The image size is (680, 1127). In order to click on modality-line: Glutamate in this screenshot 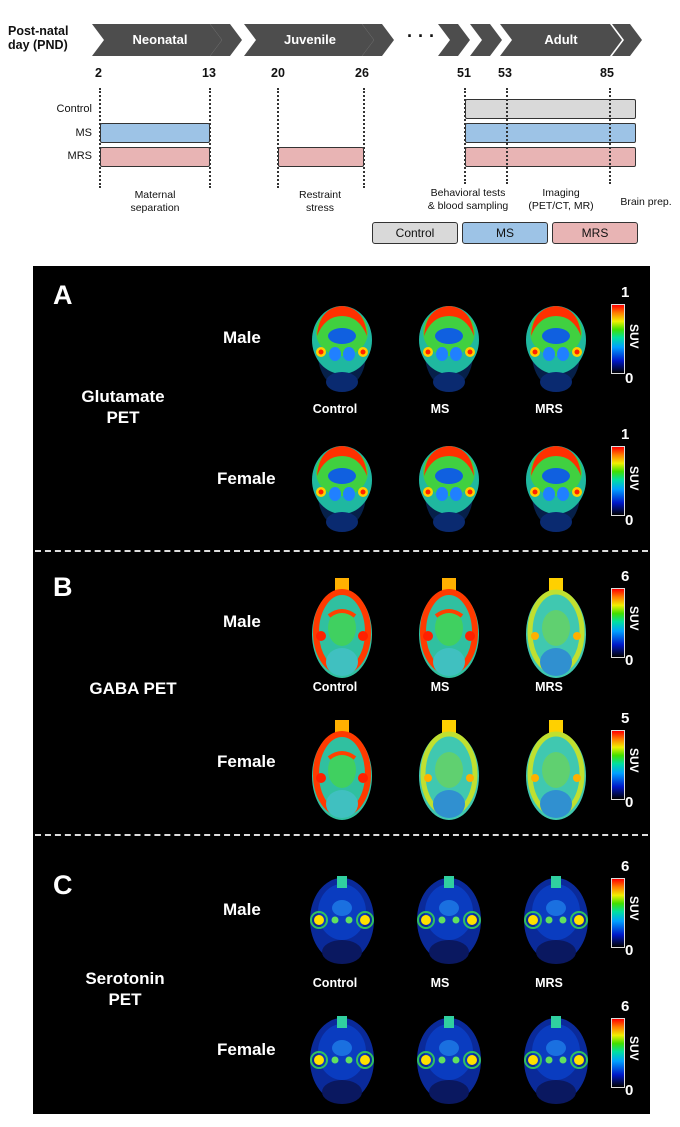, I will do `click(123, 396)`.